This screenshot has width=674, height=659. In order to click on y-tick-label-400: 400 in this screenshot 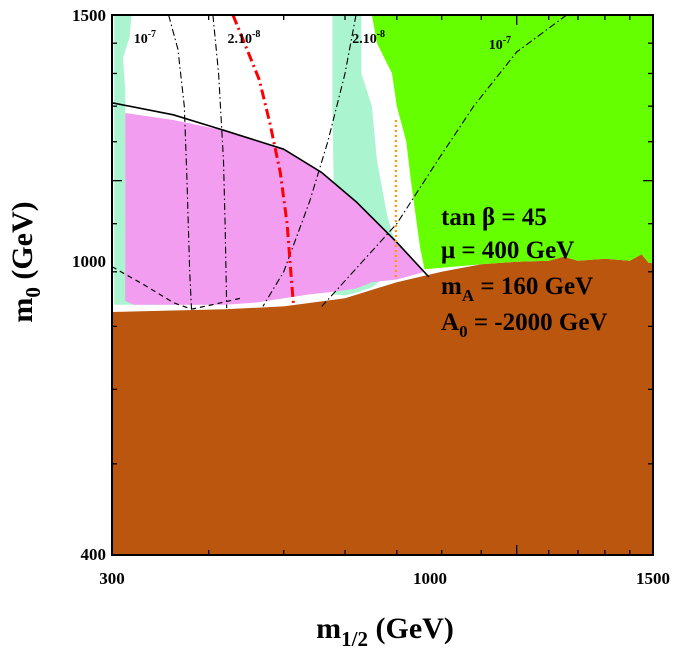, I will do `click(94, 554)`.